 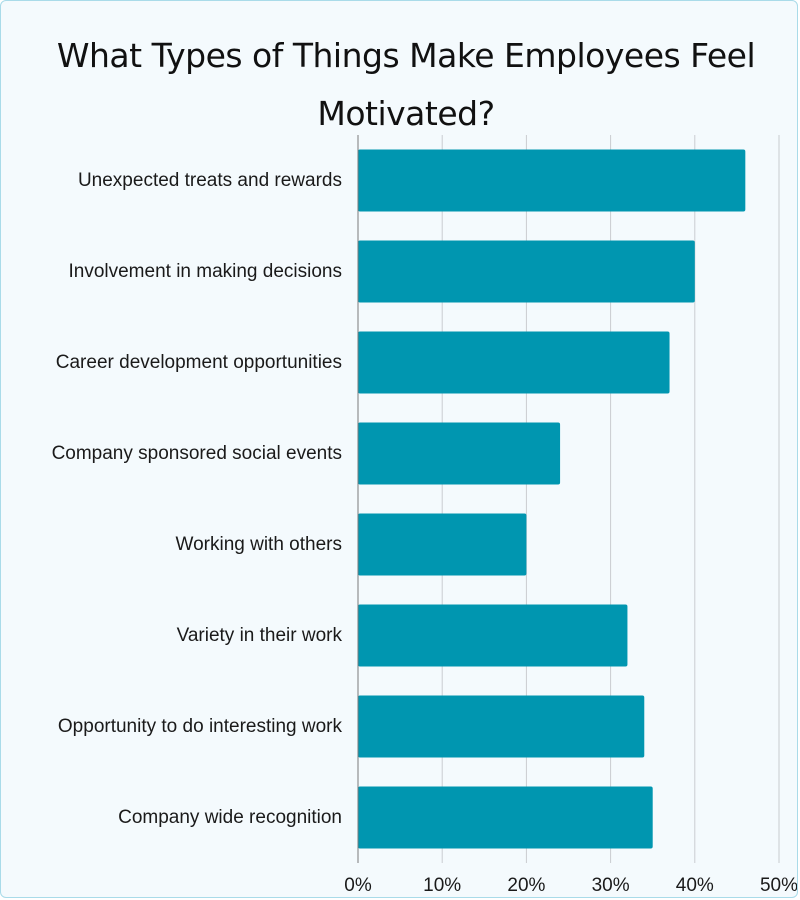 What do you see at coordinates (260, 635) in the screenshot?
I see `category-label-5: Variety in their work` at bounding box center [260, 635].